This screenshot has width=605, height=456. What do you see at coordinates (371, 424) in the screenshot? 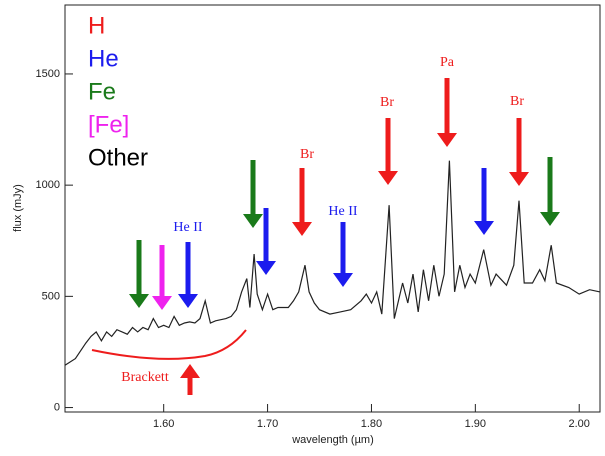
I see `x-tick-label: 1.80` at bounding box center [371, 424].